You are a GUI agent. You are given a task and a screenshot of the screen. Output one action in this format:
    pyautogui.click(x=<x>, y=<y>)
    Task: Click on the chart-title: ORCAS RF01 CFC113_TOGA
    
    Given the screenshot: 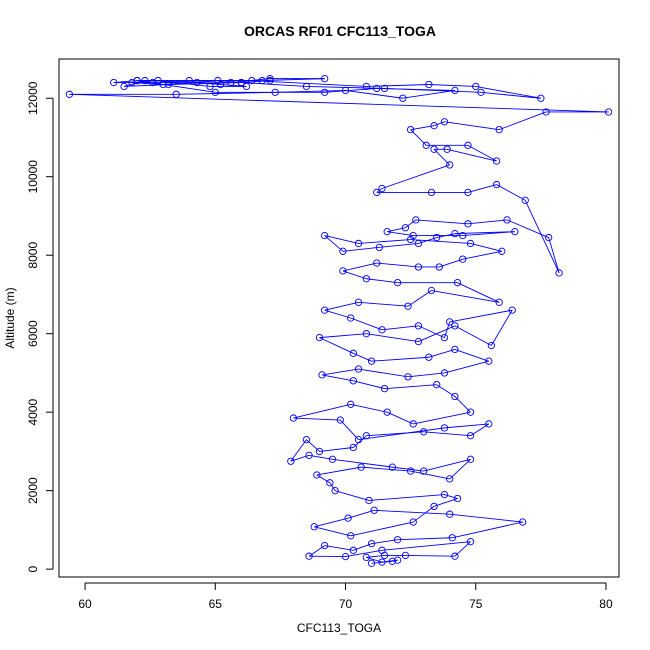 What is the action you would take?
    pyautogui.click(x=340, y=31)
    